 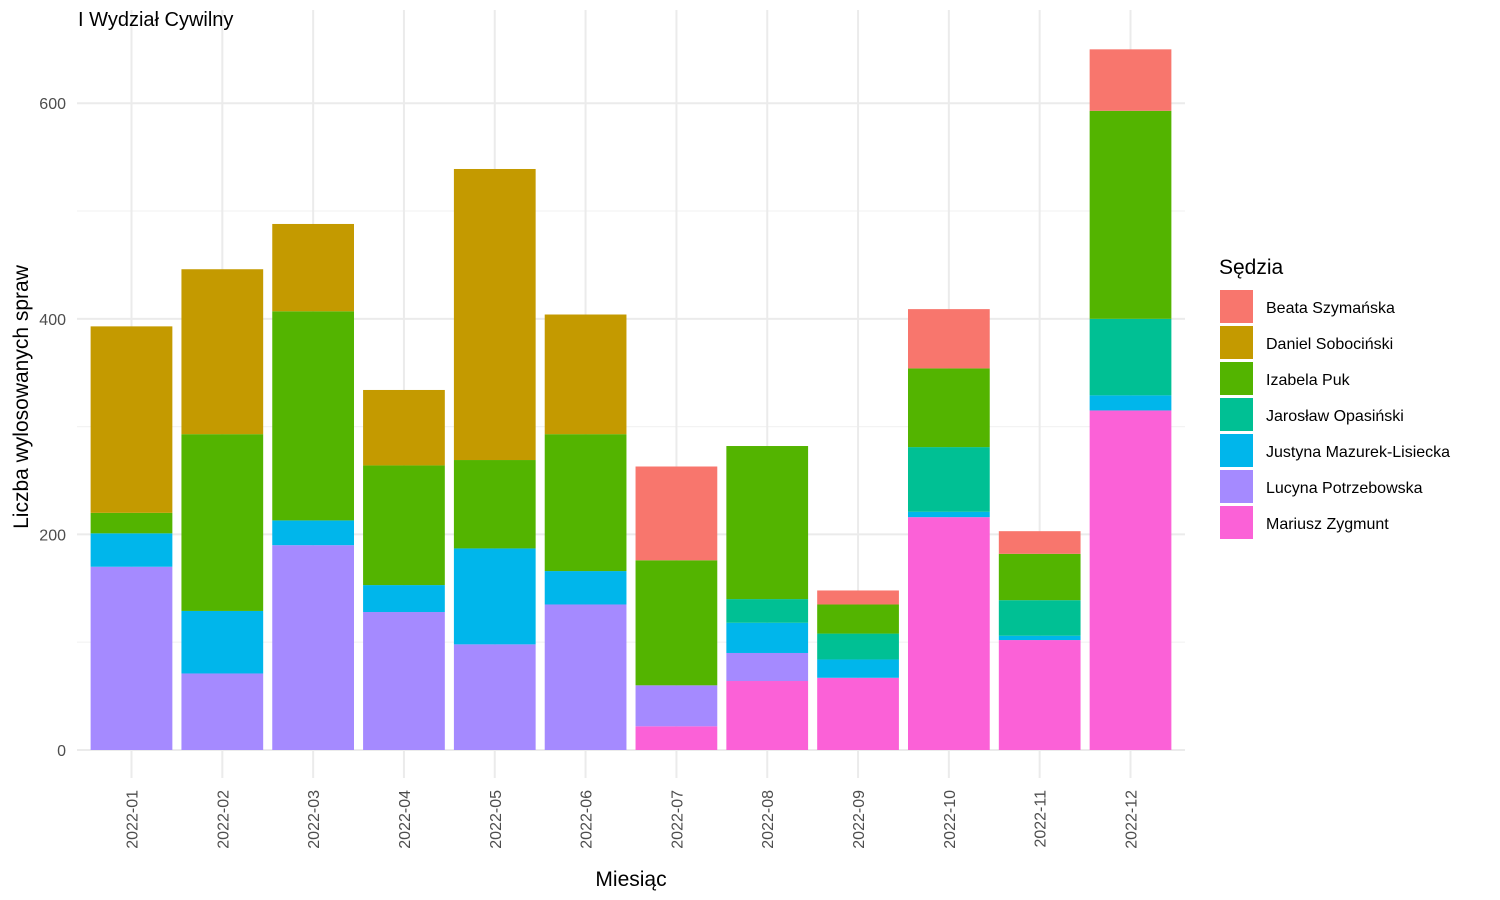 I want to click on x-tick-label: 2022-12, so click(x=1132, y=819).